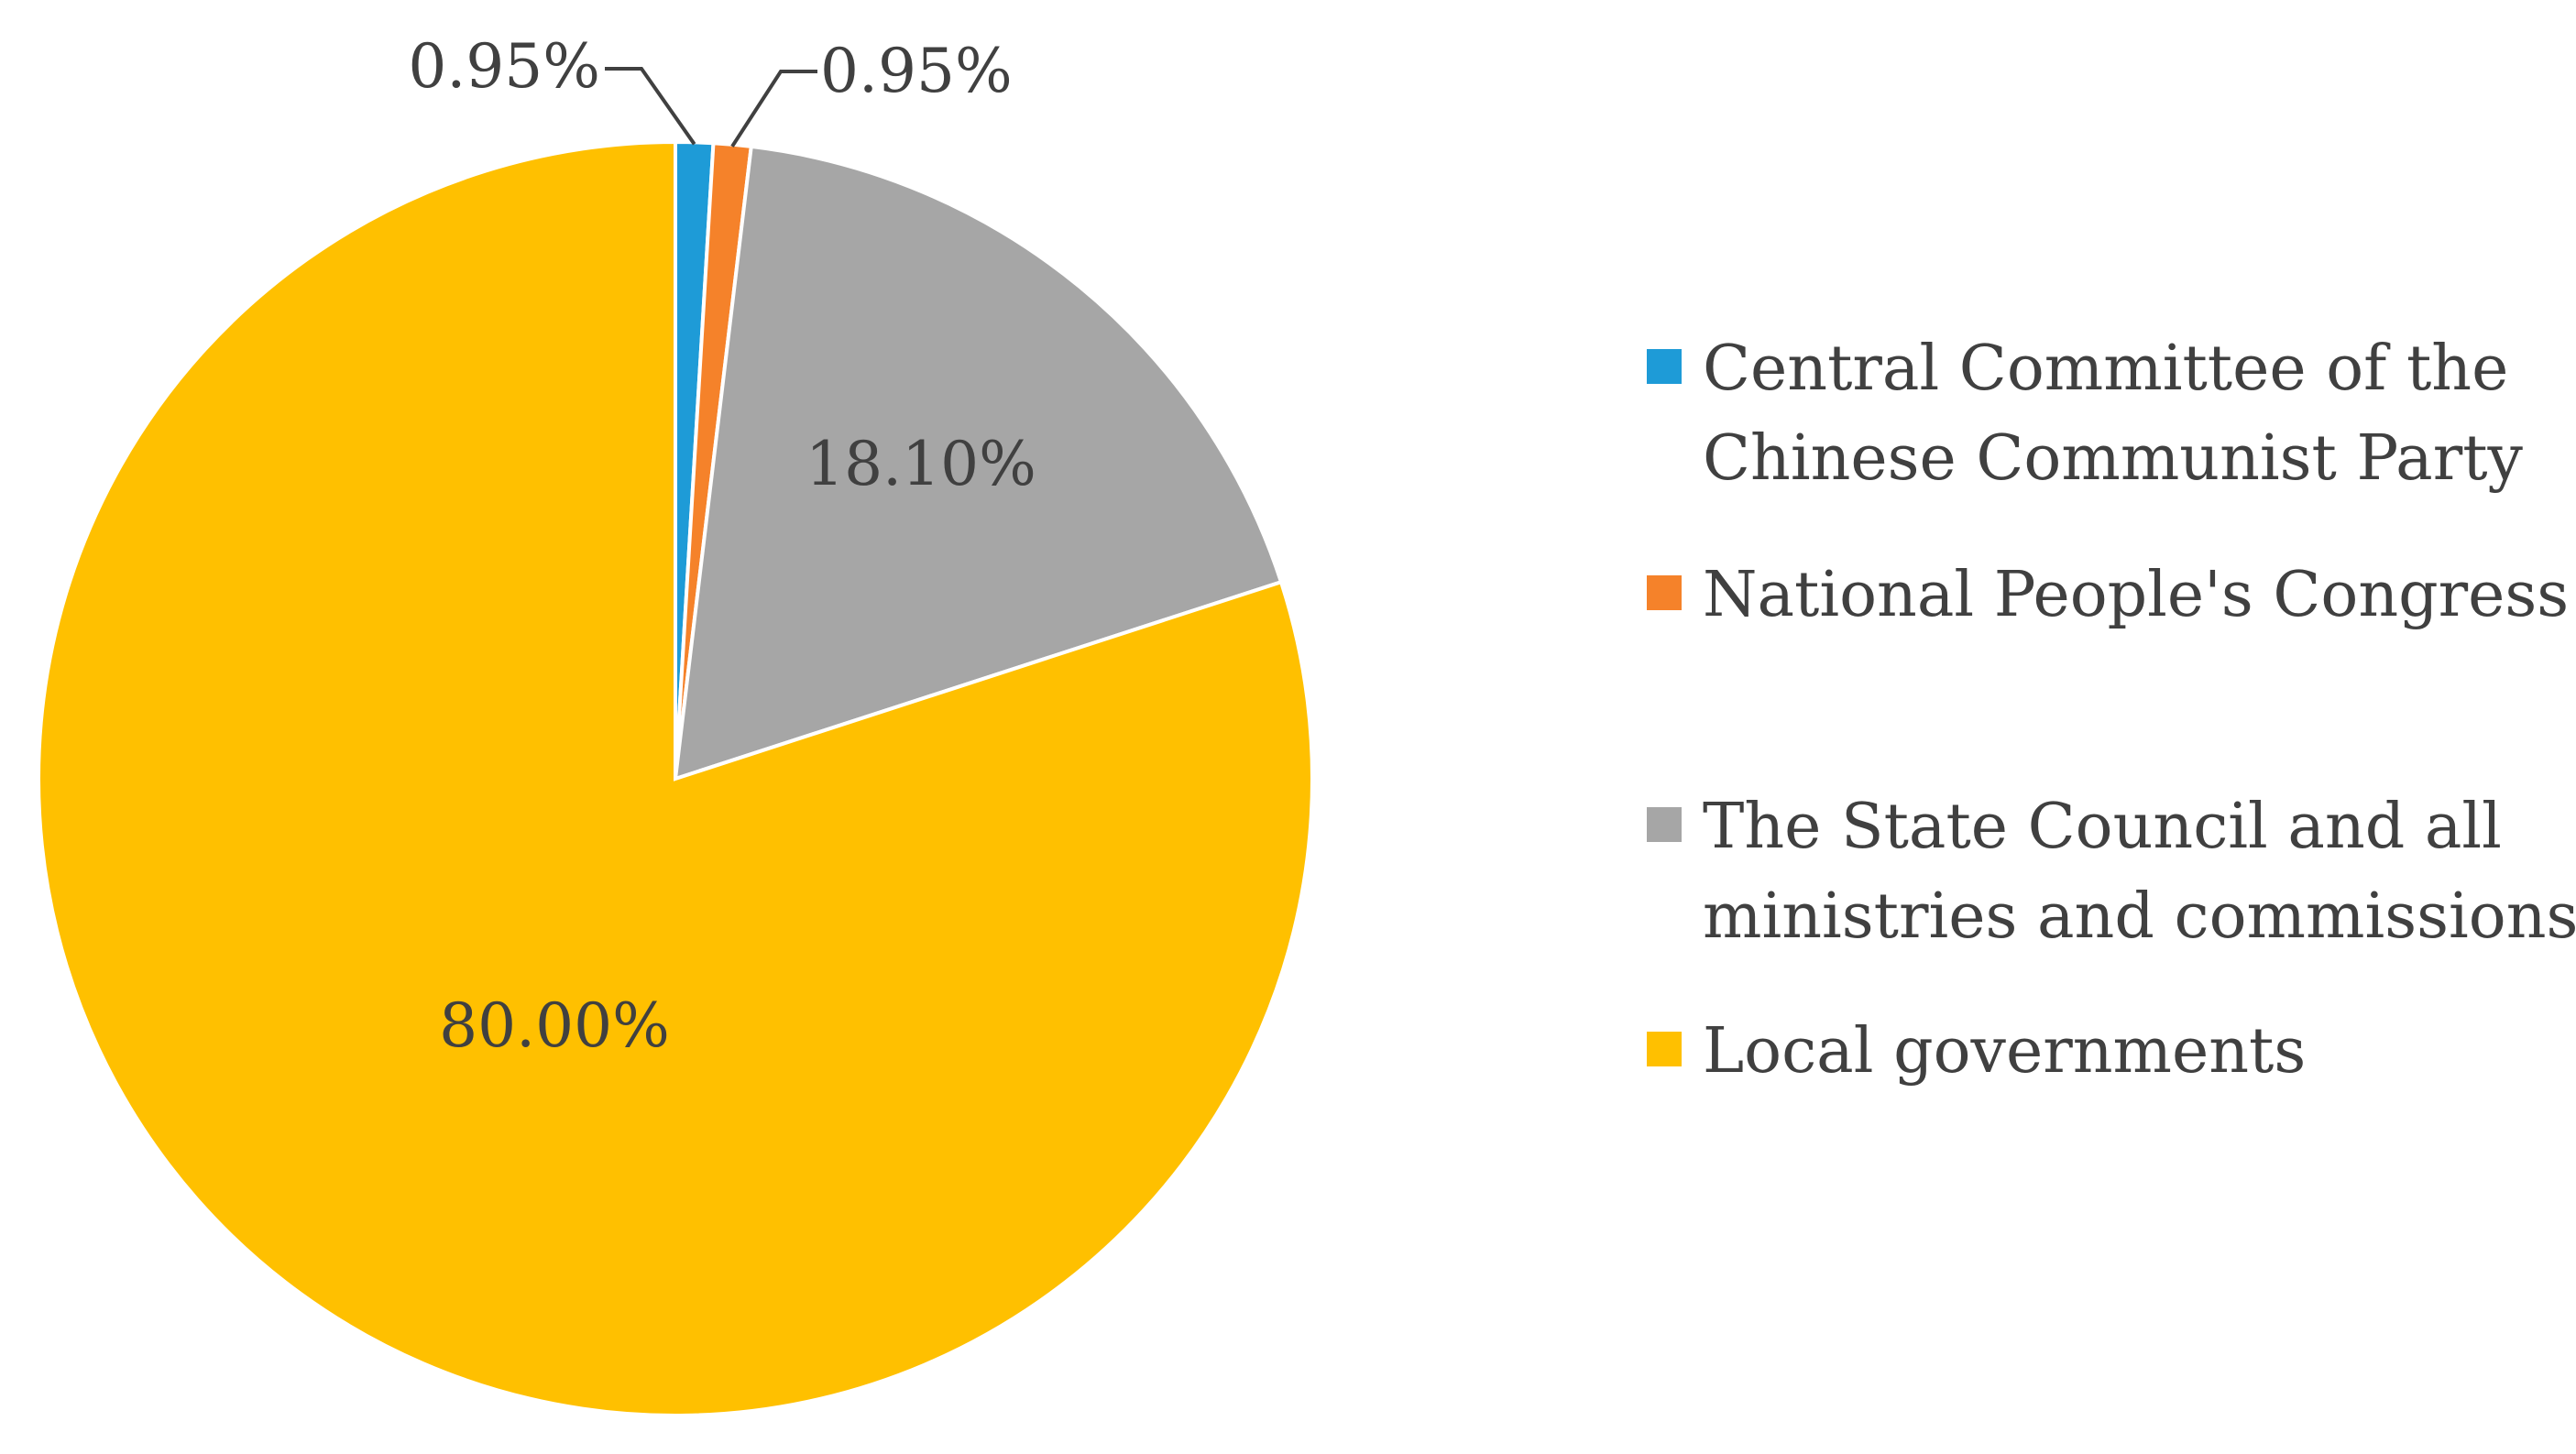 The height and width of the screenshot is (1454, 2576). I want to click on legend-entry-national-people-s-congress: National People's Congress, so click(2108, 595).